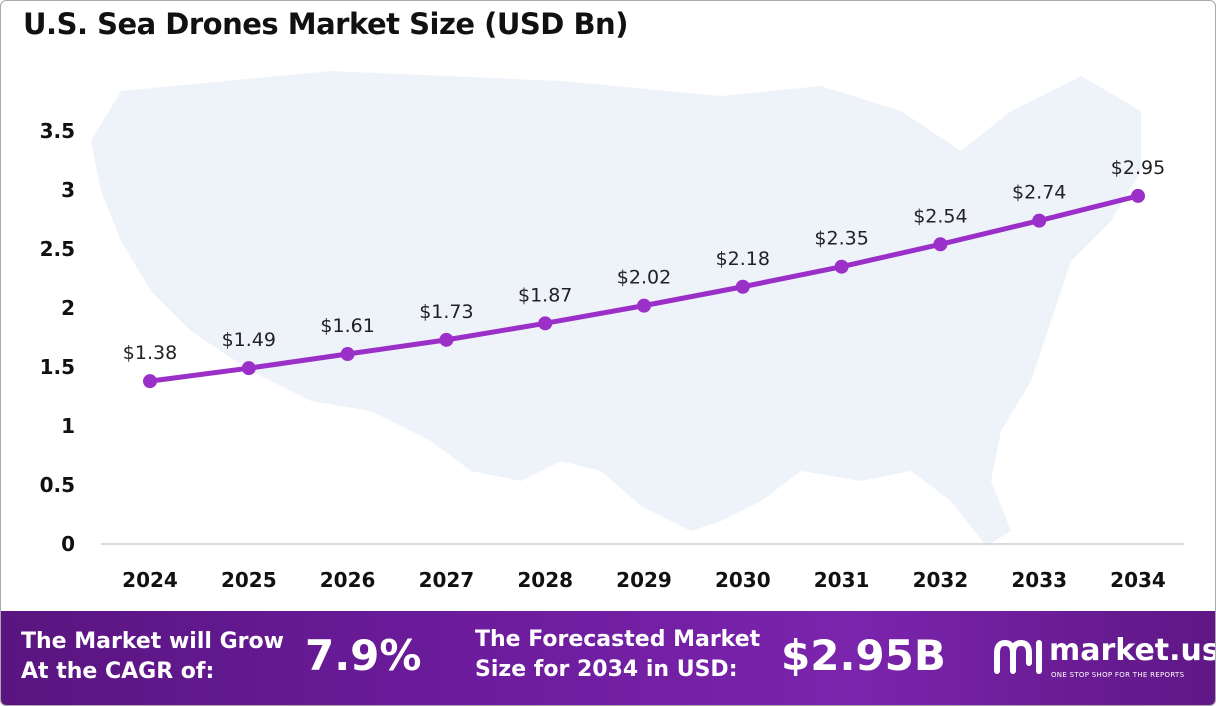  Describe the element at coordinates (447, 580) in the screenshot. I see `x-tick-label: 2027` at that location.